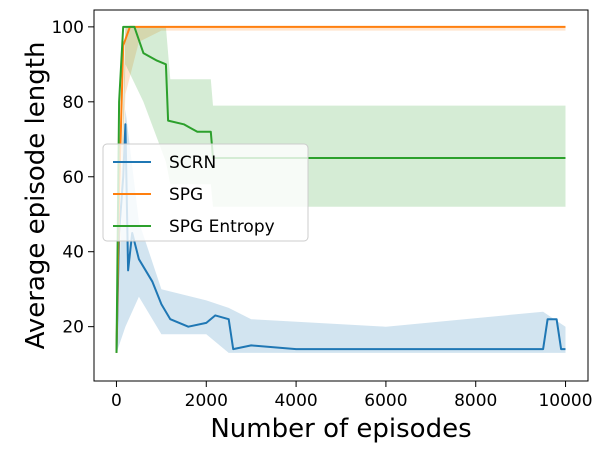 The image size is (609, 452). Describe the element at coordinates (475, 401) in the screenshot. I see `x-tick-label: 8000` at that location.